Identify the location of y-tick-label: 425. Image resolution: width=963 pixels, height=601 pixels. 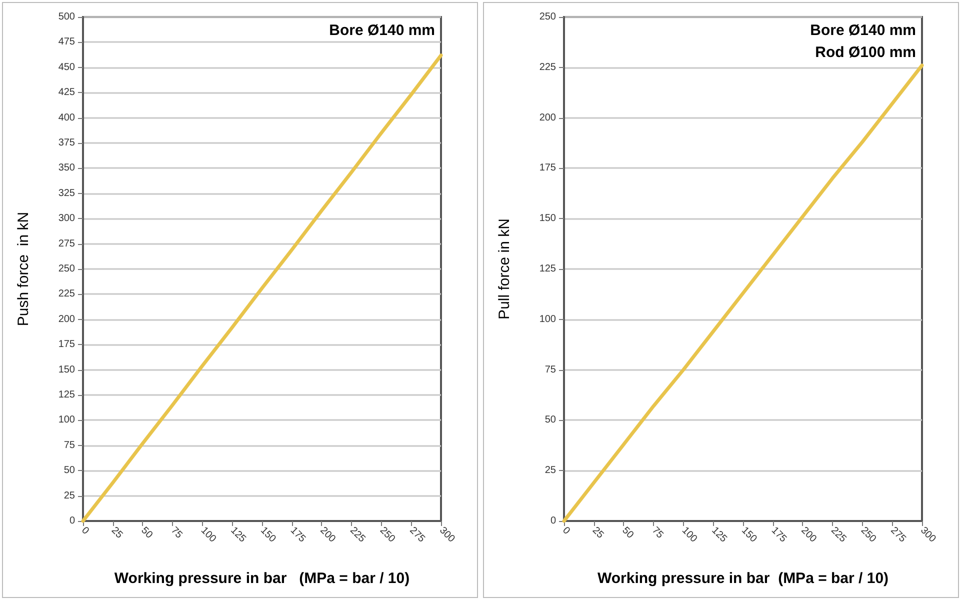
(67, 92).